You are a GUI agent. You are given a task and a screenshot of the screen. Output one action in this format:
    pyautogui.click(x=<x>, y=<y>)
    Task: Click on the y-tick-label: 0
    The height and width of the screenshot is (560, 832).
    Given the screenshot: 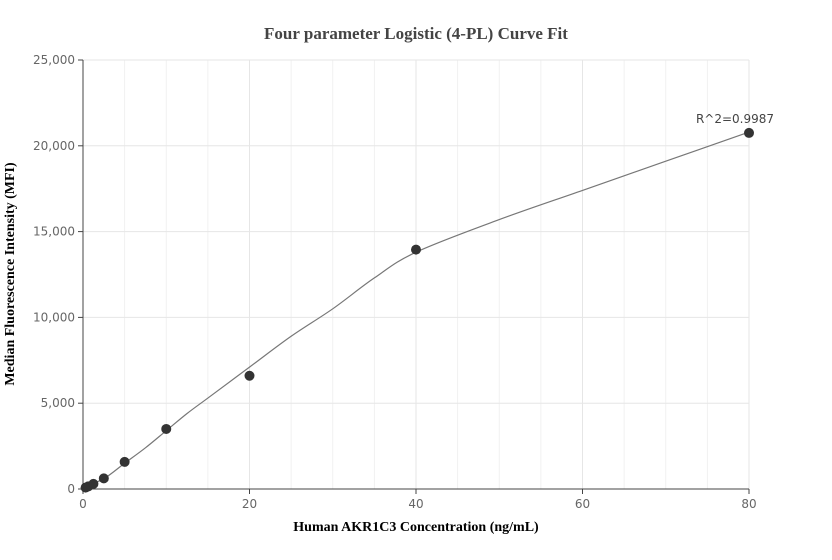 What is the action you would take?
    pyautogui.click(x=71, y=489)
    